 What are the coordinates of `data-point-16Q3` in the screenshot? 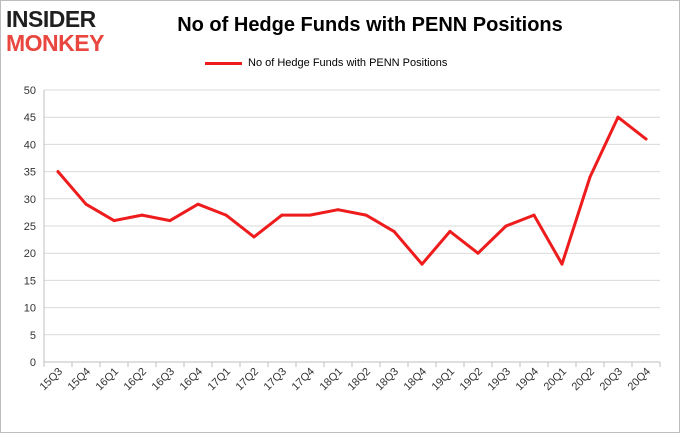 It's located at (170, 221).